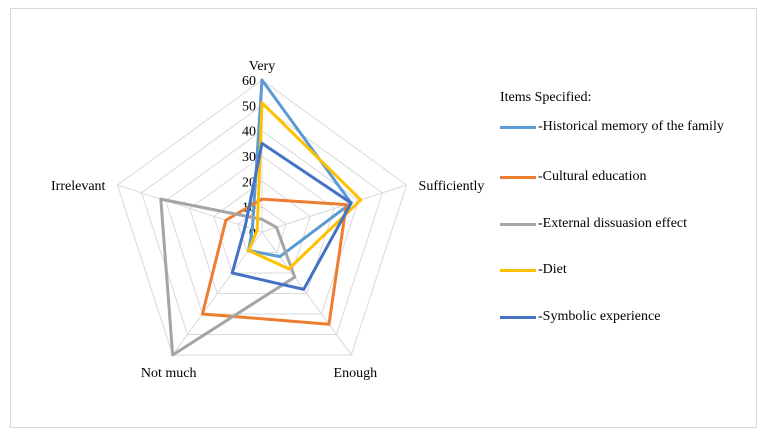 Image resolution: width=770 pixels, height=439 pixels. I want to click on legend-label: -External dissuasion effect, so click(613, 223).